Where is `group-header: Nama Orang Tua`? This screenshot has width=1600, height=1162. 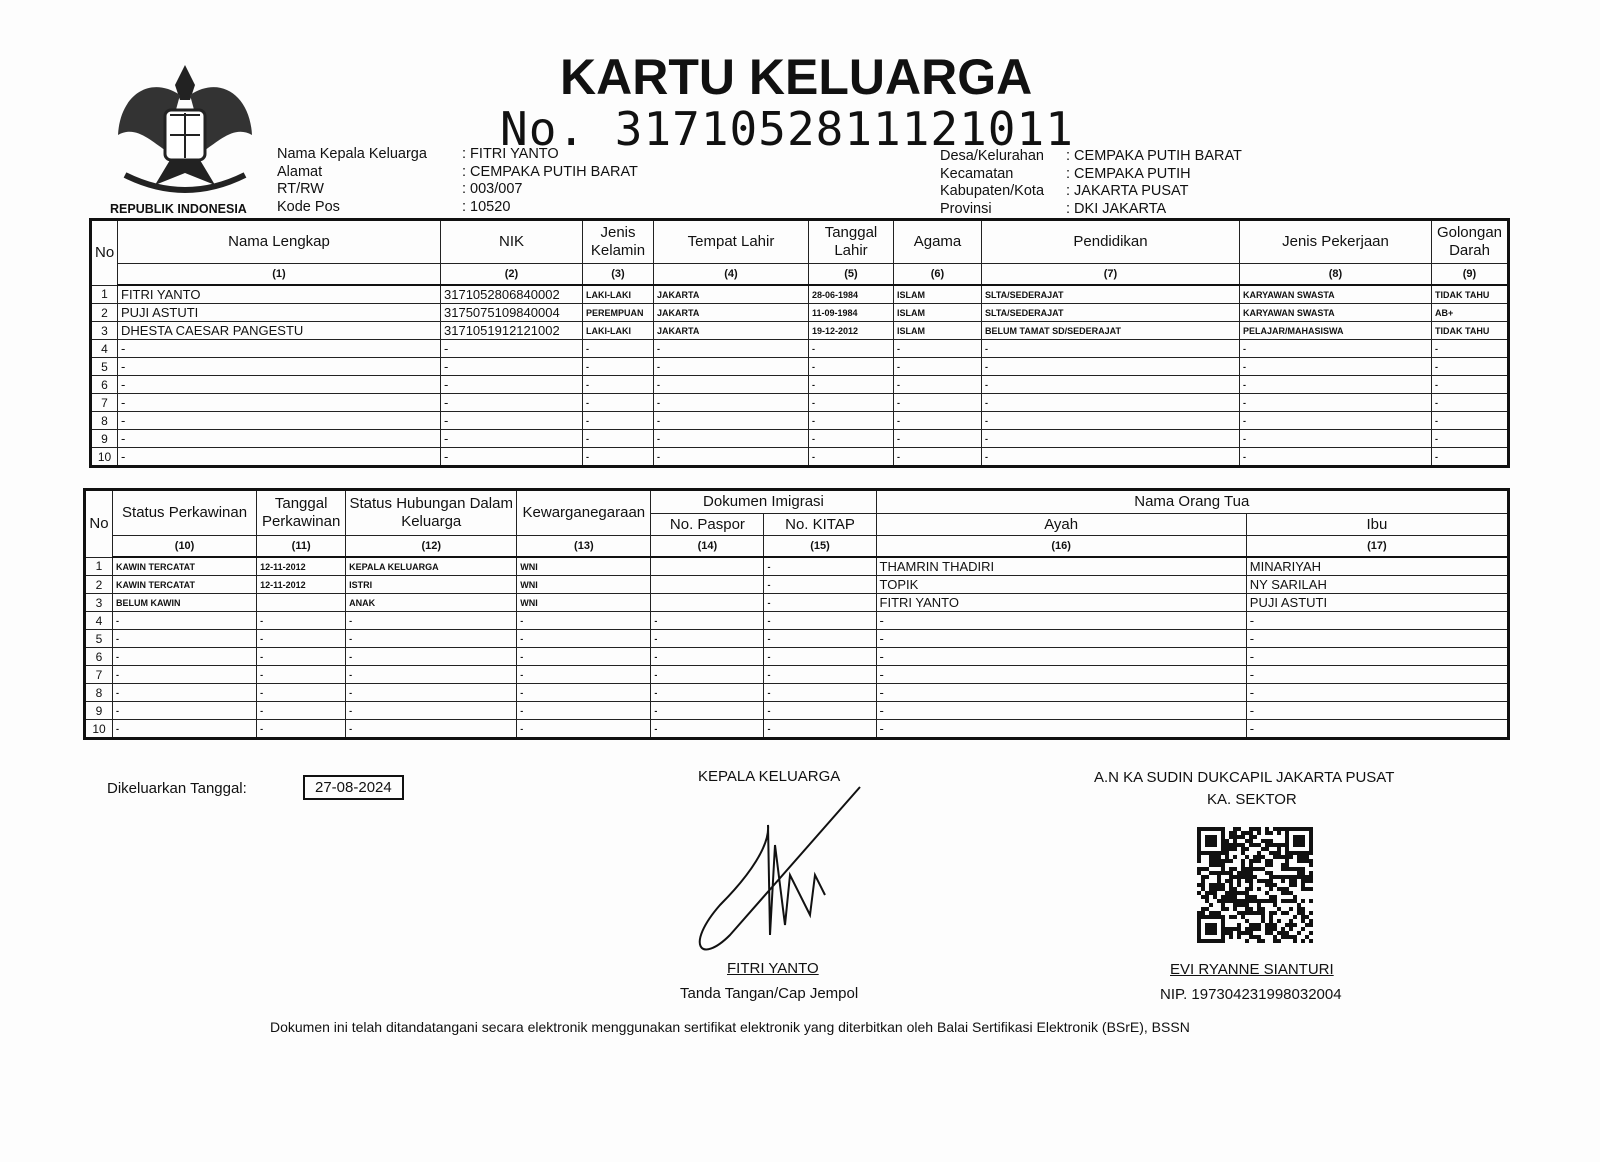
group-header: Nama Orang Tua is located at coordinates (1192, 501).